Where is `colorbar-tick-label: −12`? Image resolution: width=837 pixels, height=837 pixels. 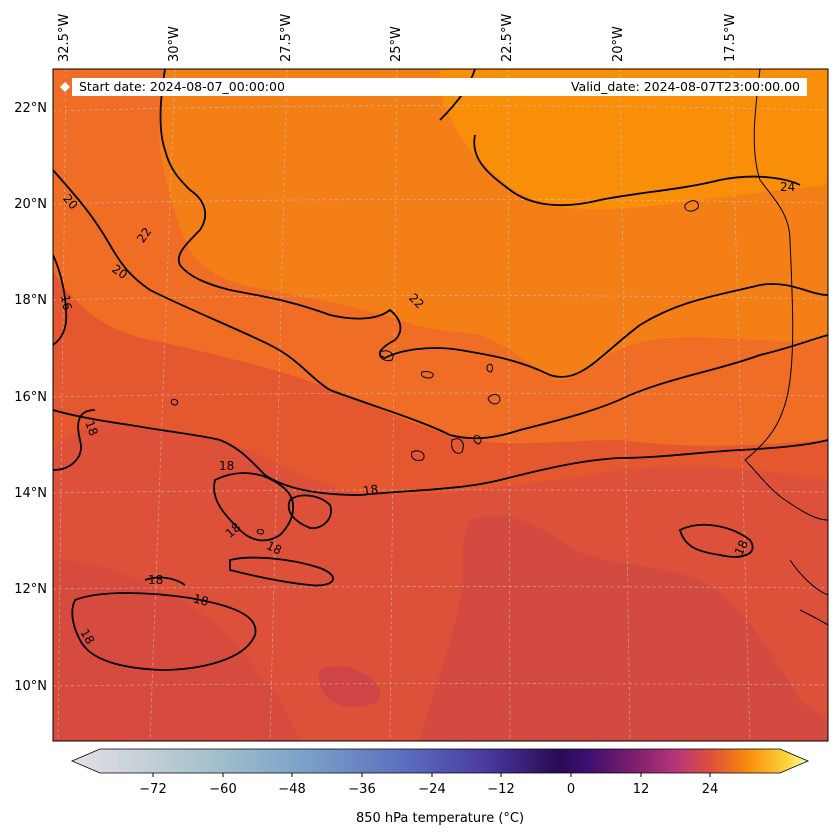 colorbar-tick-label: −12 is located at coordinates (500, 789).